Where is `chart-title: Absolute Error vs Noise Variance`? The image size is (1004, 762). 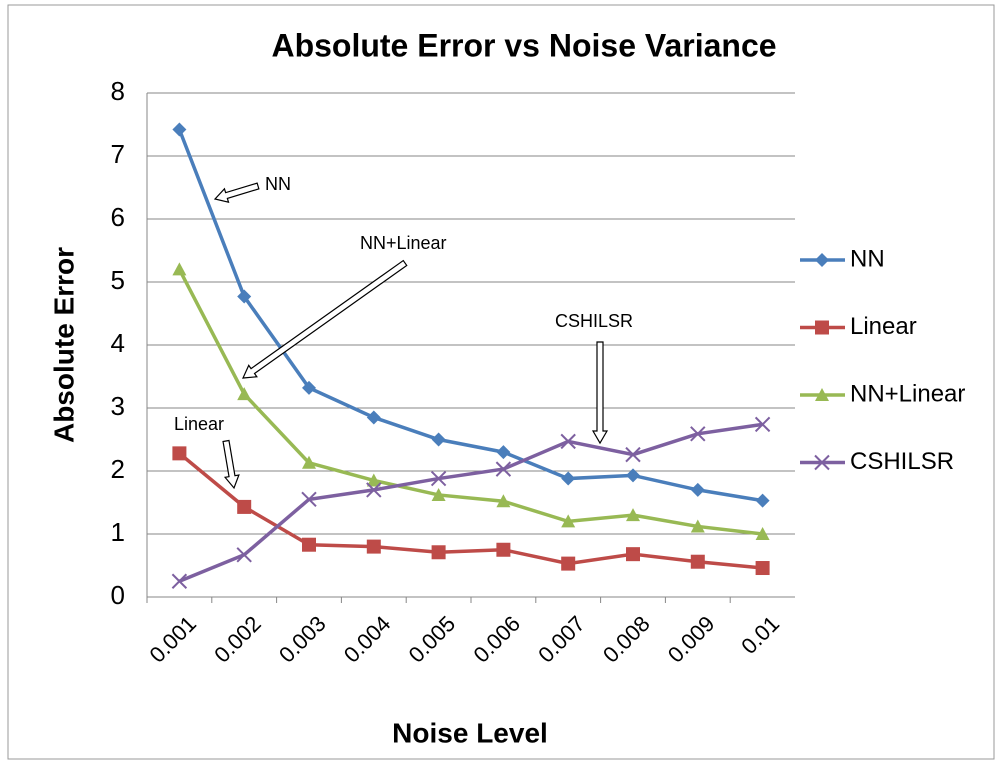 chart-title: Absolute Error vs Noise Variance is located at coordinates (523, 45).